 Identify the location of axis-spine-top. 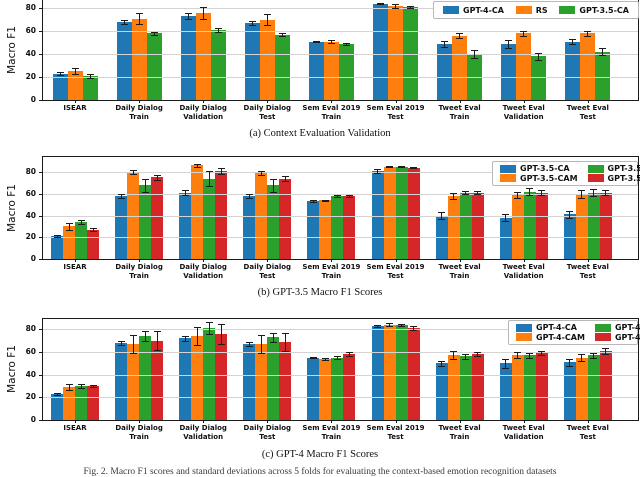
(340, 318).